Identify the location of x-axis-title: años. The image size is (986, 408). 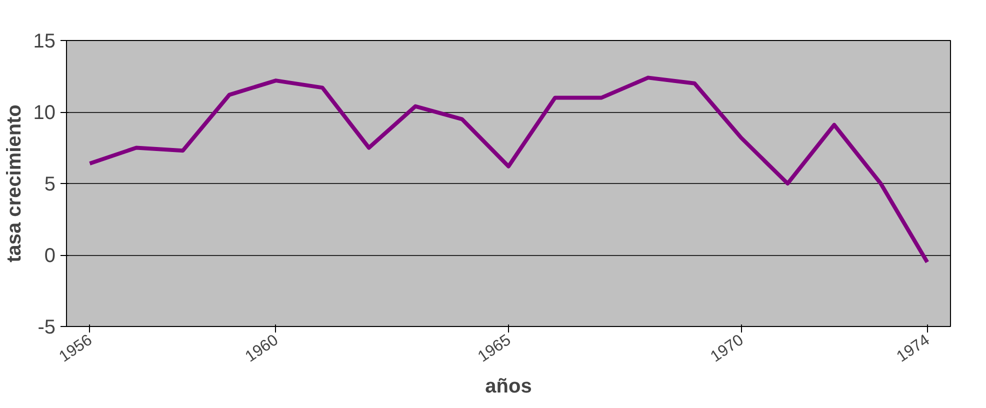
(508, 387).